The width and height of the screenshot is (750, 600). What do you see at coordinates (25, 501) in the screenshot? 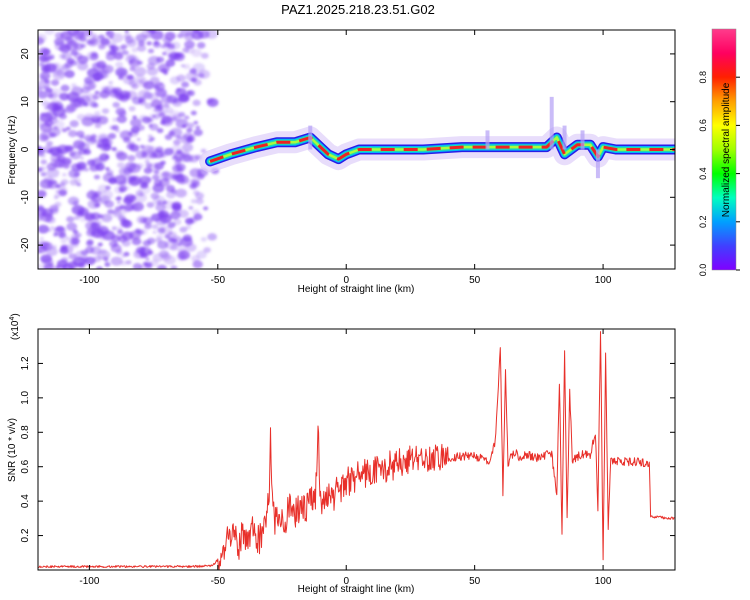
I see `y-tick-label: 0.4` at bounding box center [25, 501].